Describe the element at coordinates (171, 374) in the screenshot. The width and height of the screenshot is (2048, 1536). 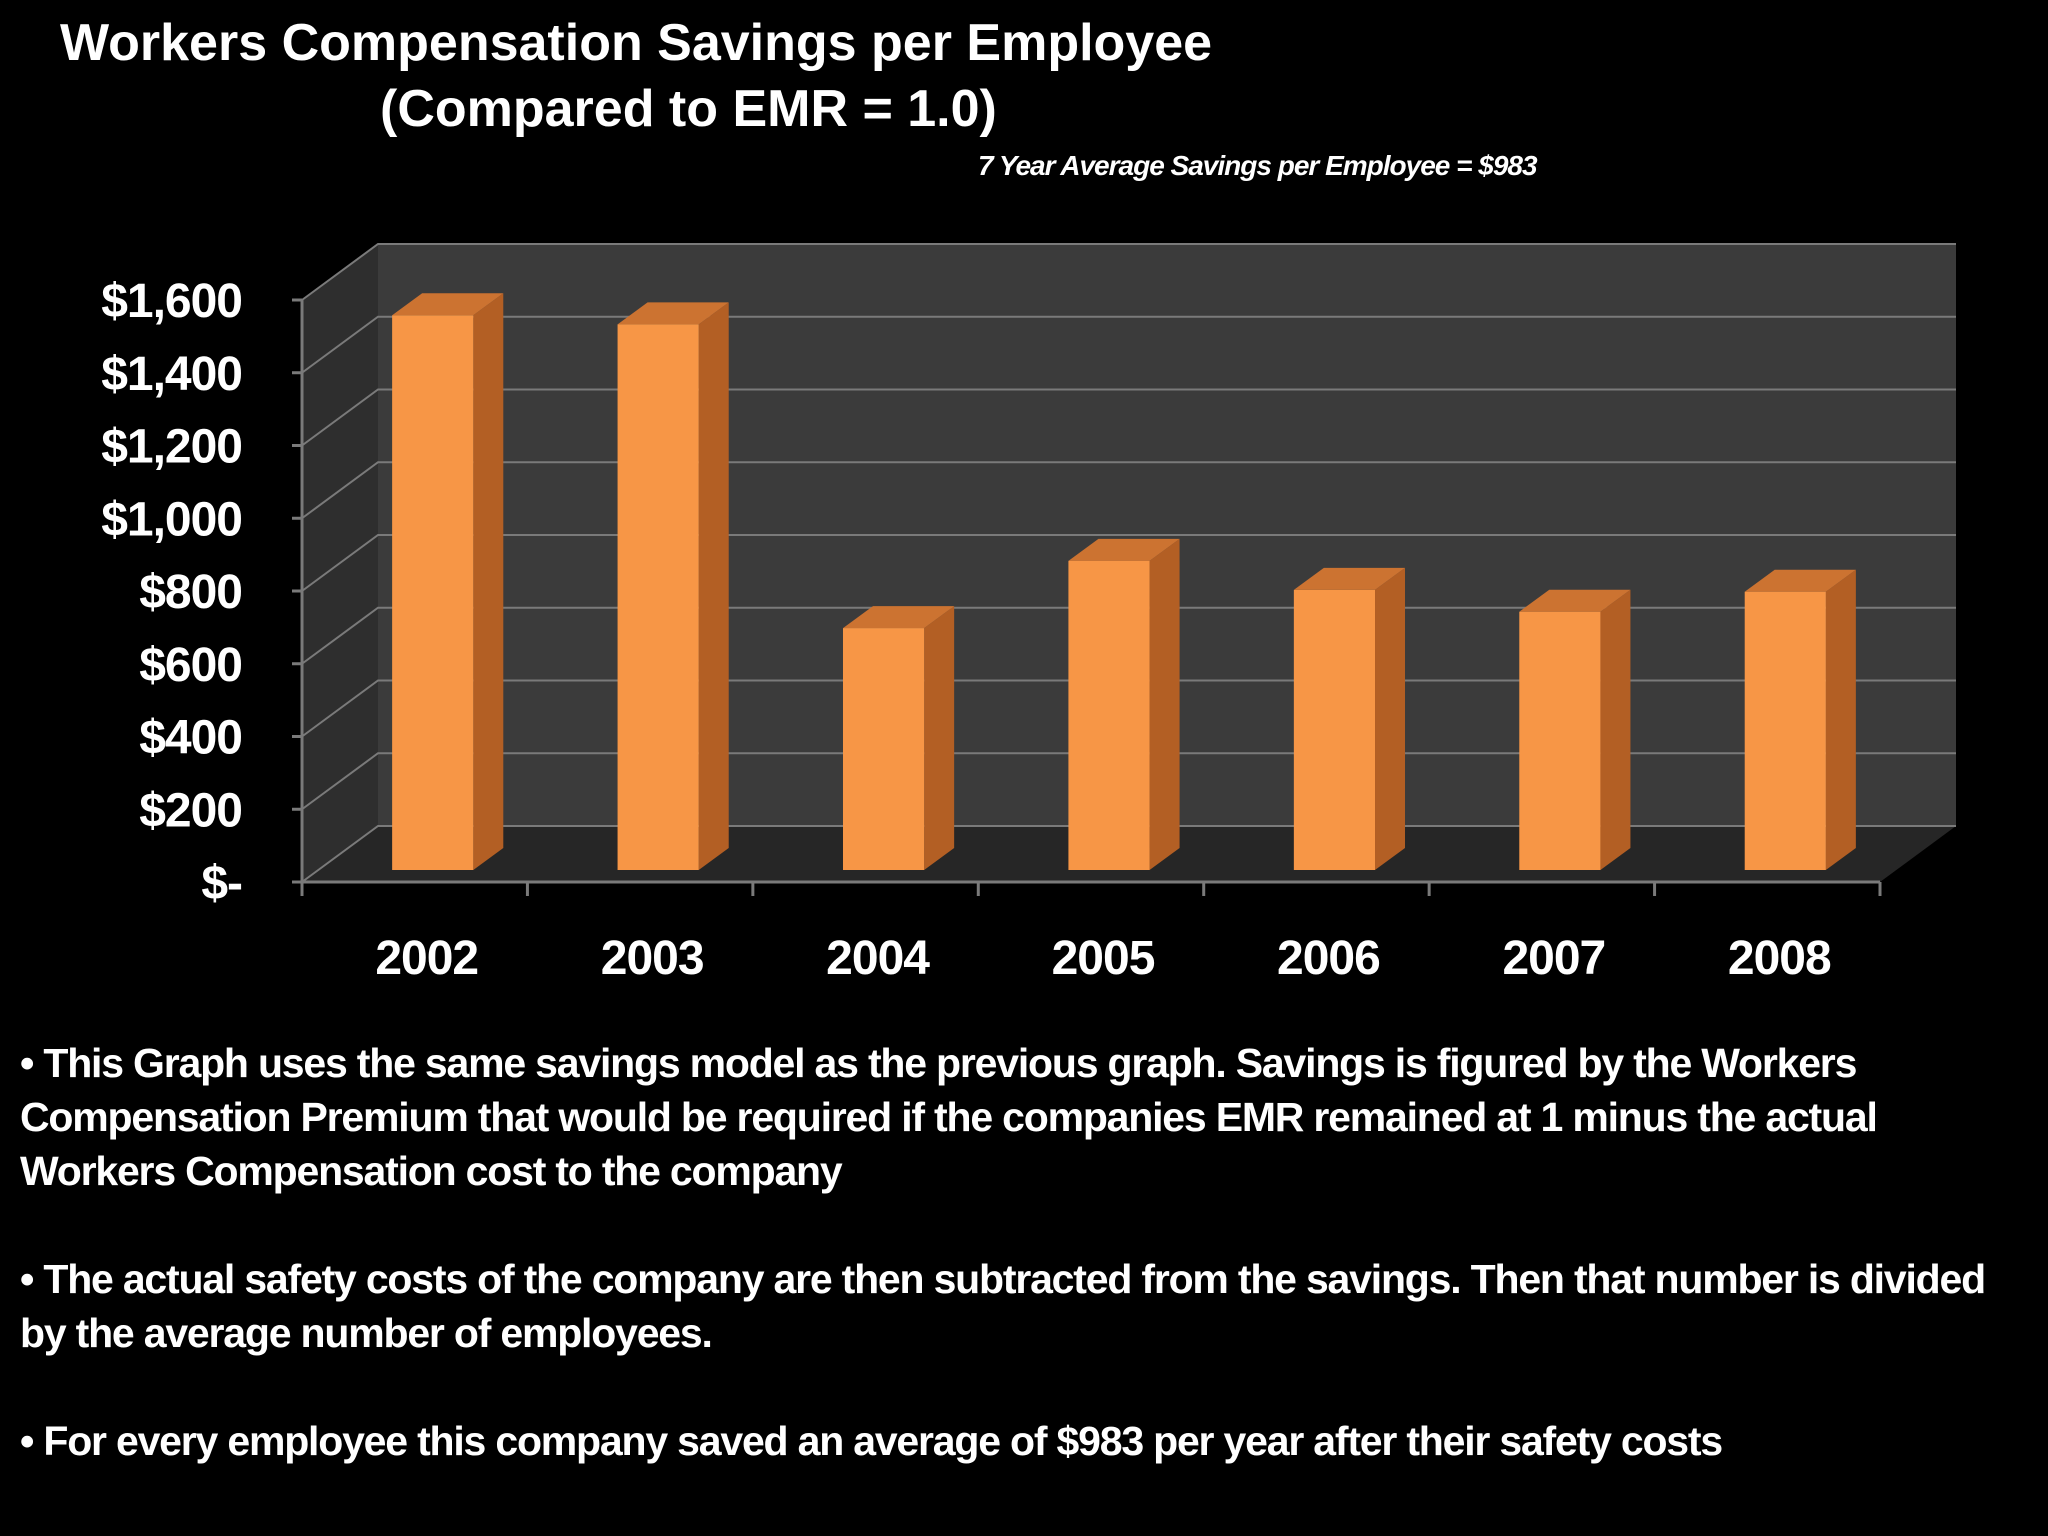
I see `y-tick-label: $1,400` at that location.